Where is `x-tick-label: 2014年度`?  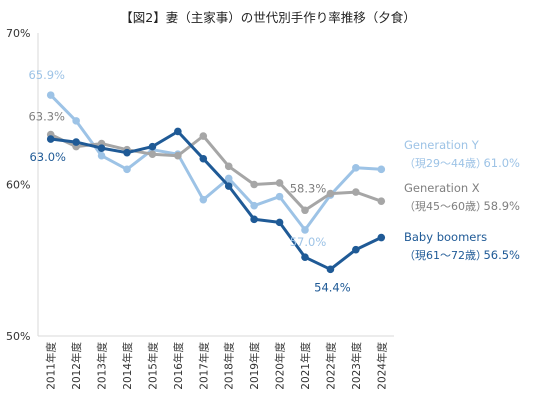 x-tick-label: 2014年度 is located at coordinates (127, 366).